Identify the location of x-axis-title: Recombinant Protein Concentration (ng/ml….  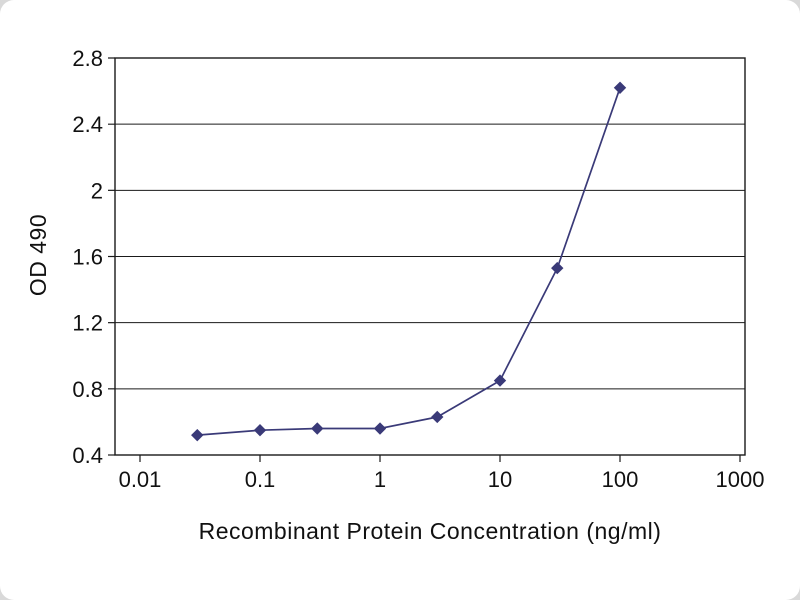
(430, 531).